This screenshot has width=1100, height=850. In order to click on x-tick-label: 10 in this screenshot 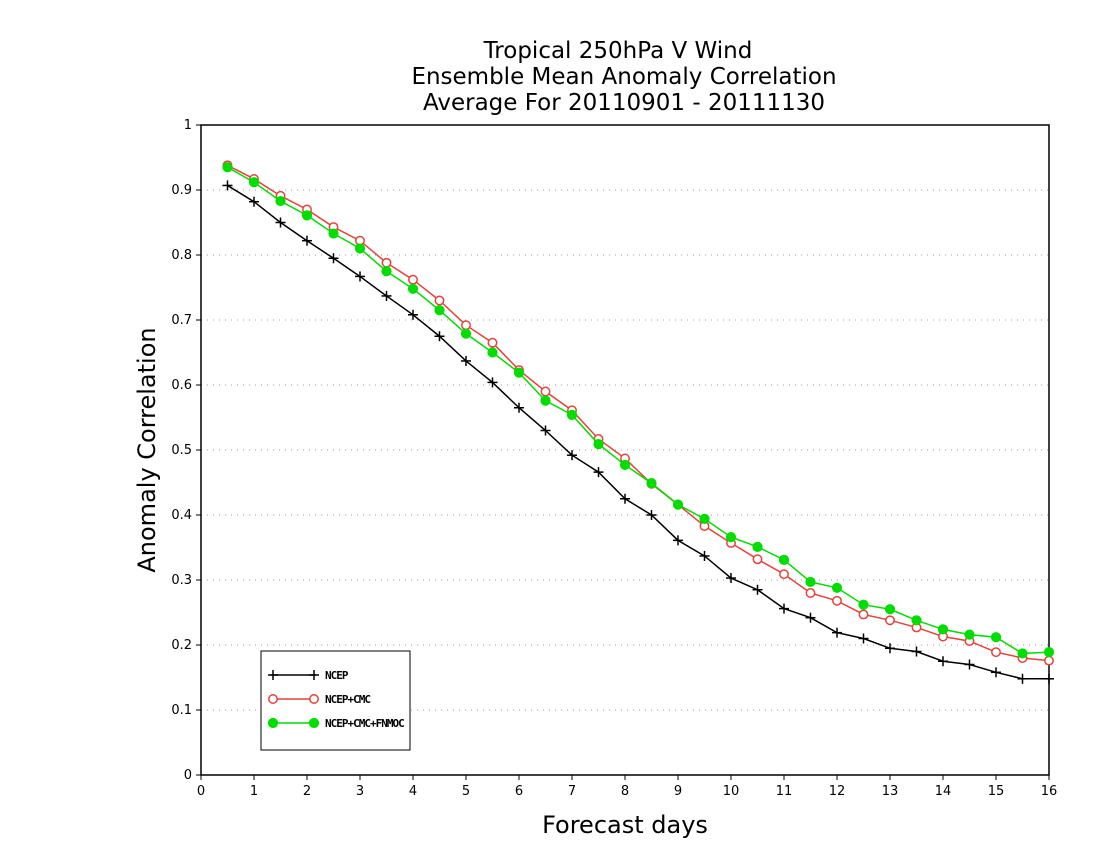, I will do `click(731, 791)`.